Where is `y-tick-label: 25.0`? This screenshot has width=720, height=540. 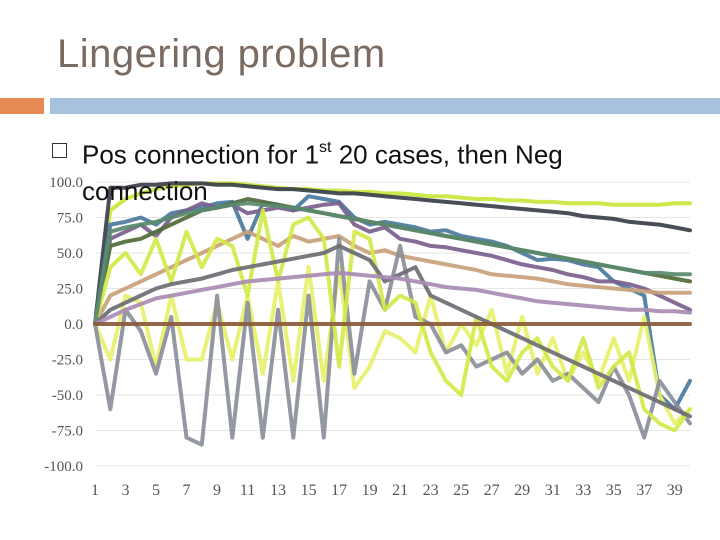 y-tick-label: 25.0 is located at coordinates (70, 290).